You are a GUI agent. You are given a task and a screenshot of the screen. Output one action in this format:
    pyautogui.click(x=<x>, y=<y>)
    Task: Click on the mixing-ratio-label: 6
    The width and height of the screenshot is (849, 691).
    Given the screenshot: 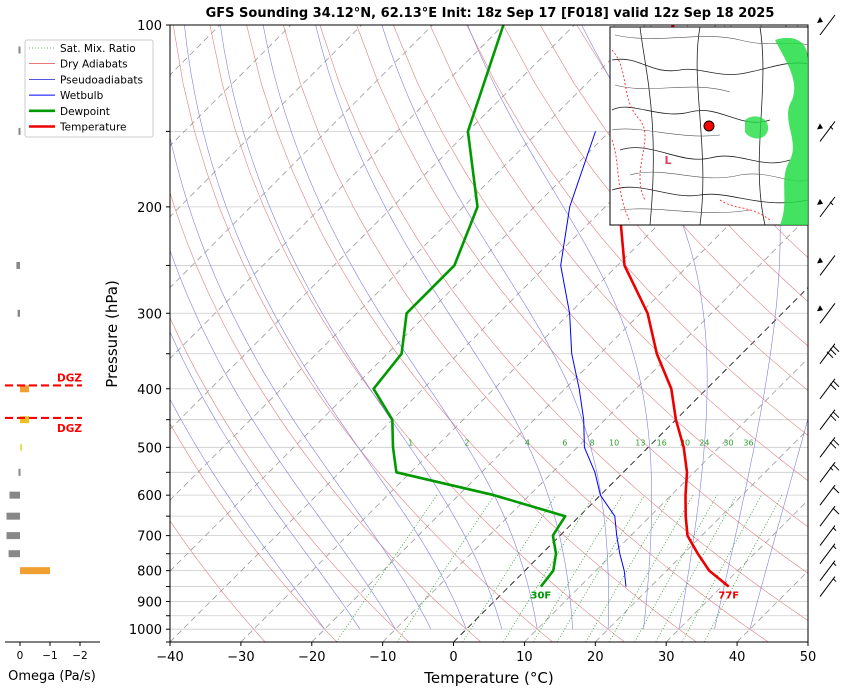 What is the action you would take?
    pyautogui.click(x=564, y=442)
    